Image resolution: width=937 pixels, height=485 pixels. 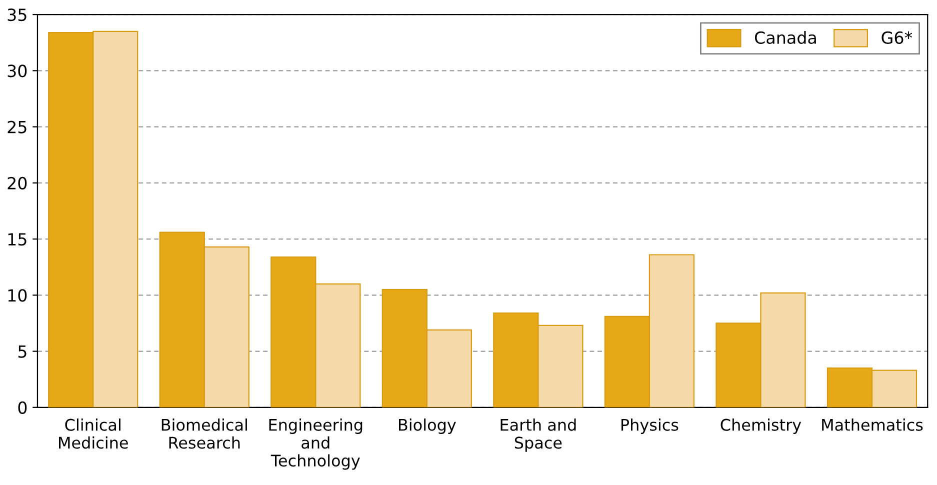 What do you see at coordinates (427, 426) in the screenshot?
I see `x-tick-label: Biology` at bounding box center [427, 426].